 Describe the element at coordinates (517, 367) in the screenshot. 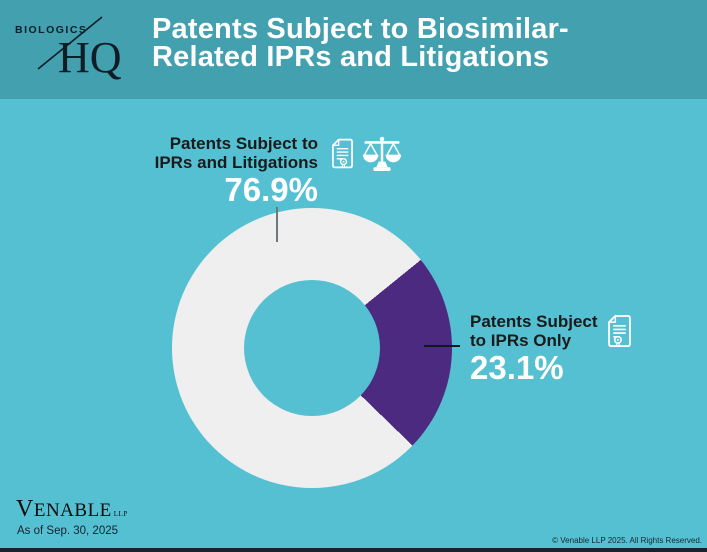

I see `segment-value: 23.1%` at that location.